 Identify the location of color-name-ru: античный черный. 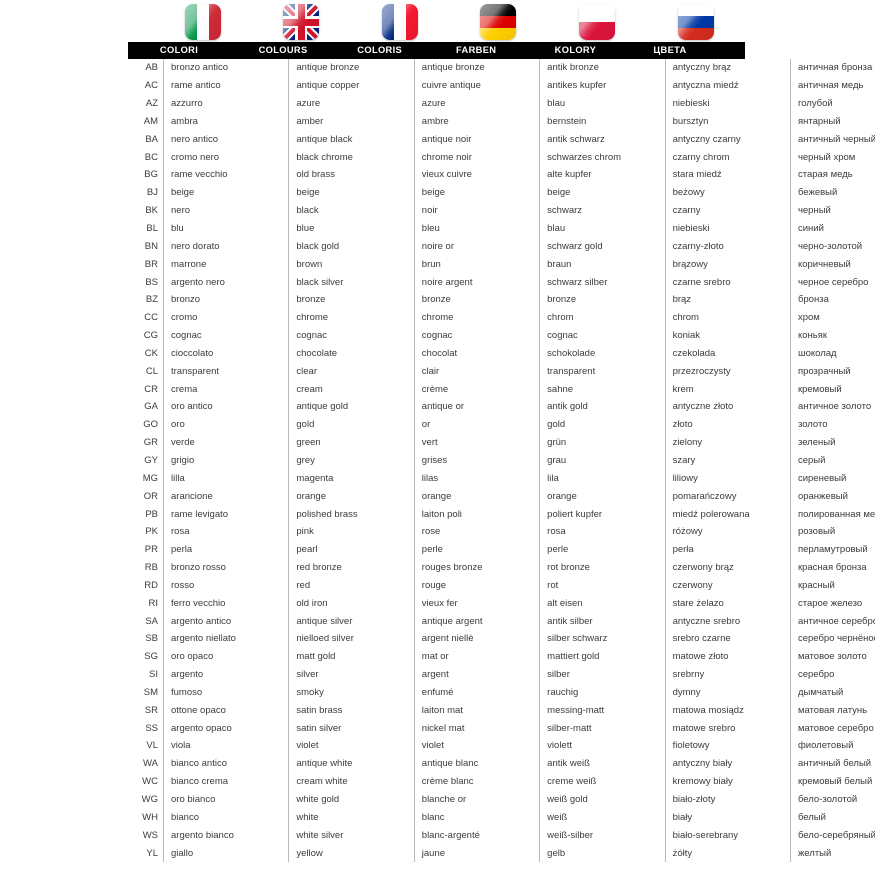
(832, 139).